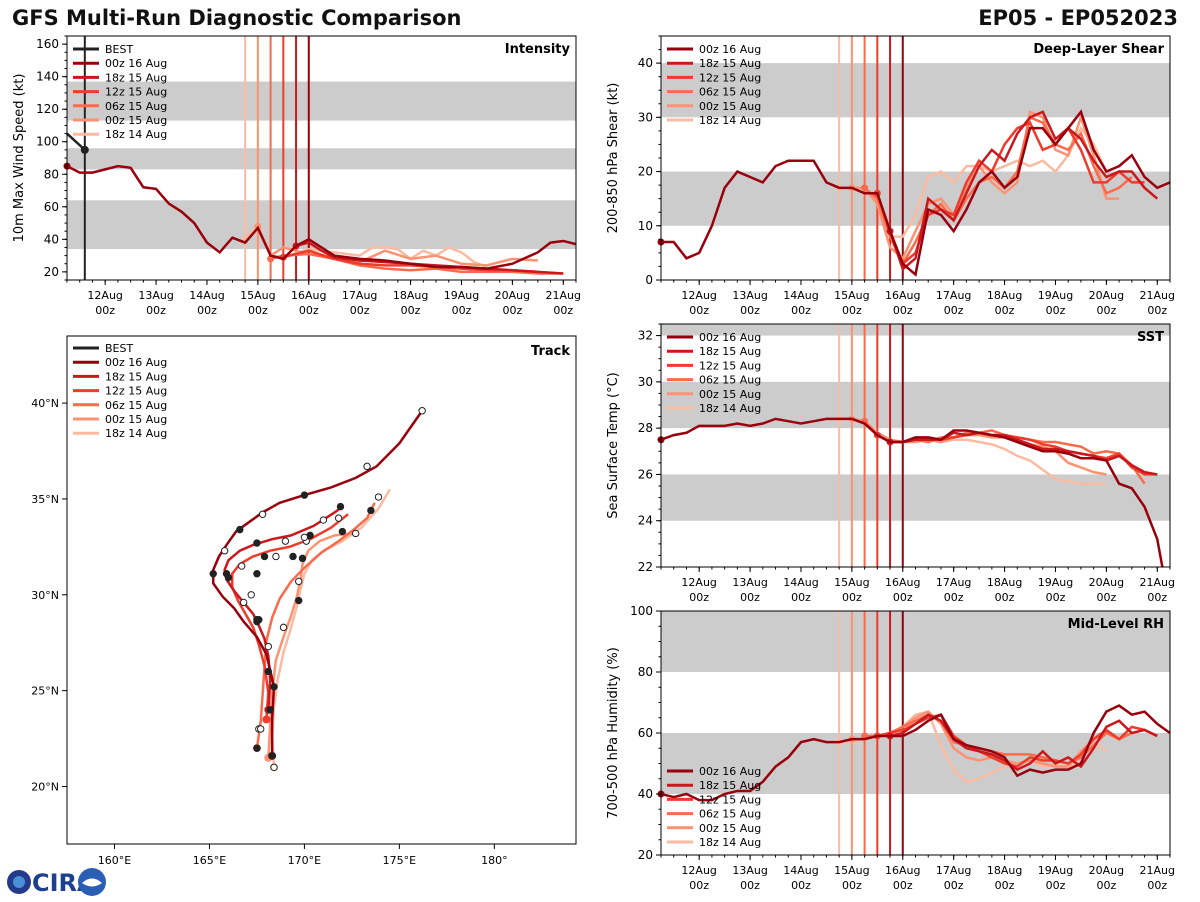 The height and width of the screenshot is (902, 1200). What do you see at coordinates (538, 49) in the screenshot?
I see `intensity-panel-title: Intensity` at bounding box center [538, 49].